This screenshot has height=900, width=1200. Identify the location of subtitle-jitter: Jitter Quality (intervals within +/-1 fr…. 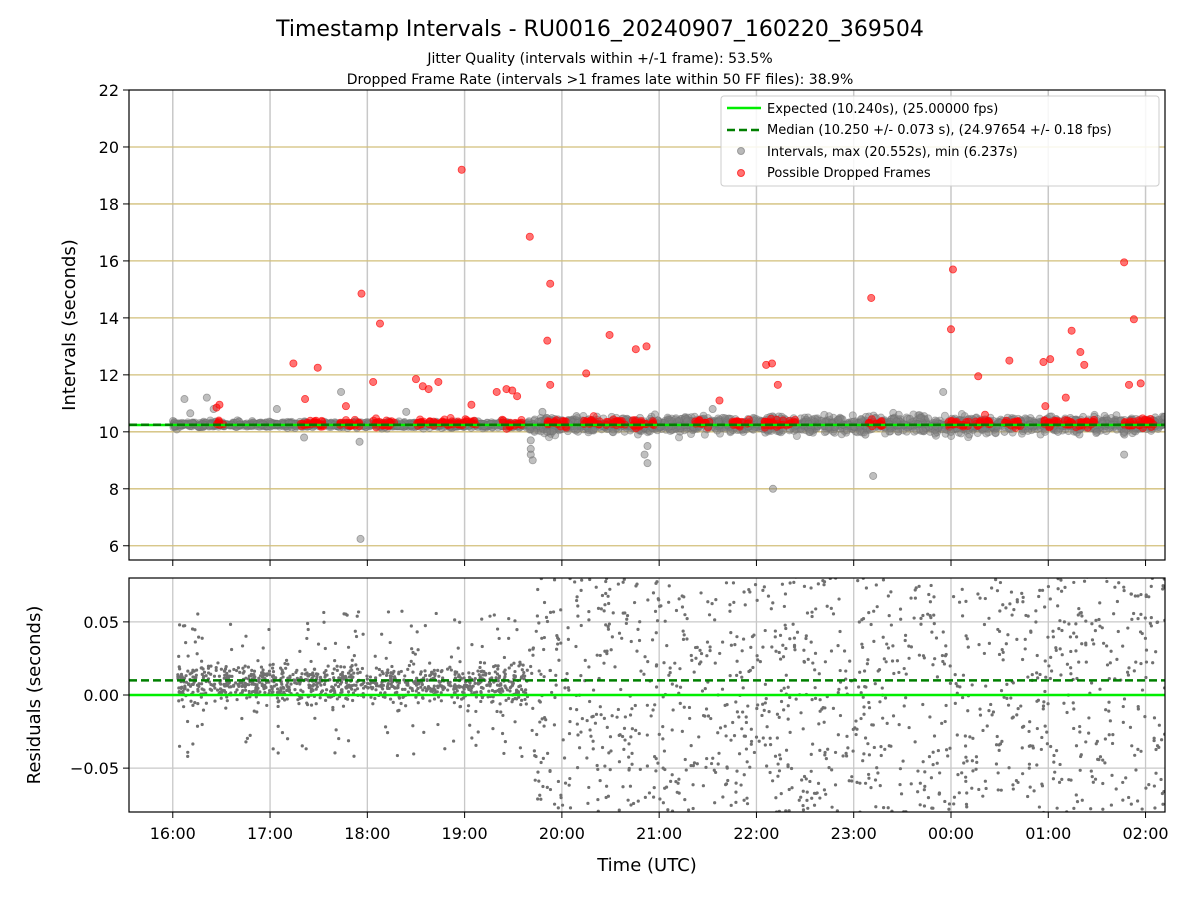
(599, 59).